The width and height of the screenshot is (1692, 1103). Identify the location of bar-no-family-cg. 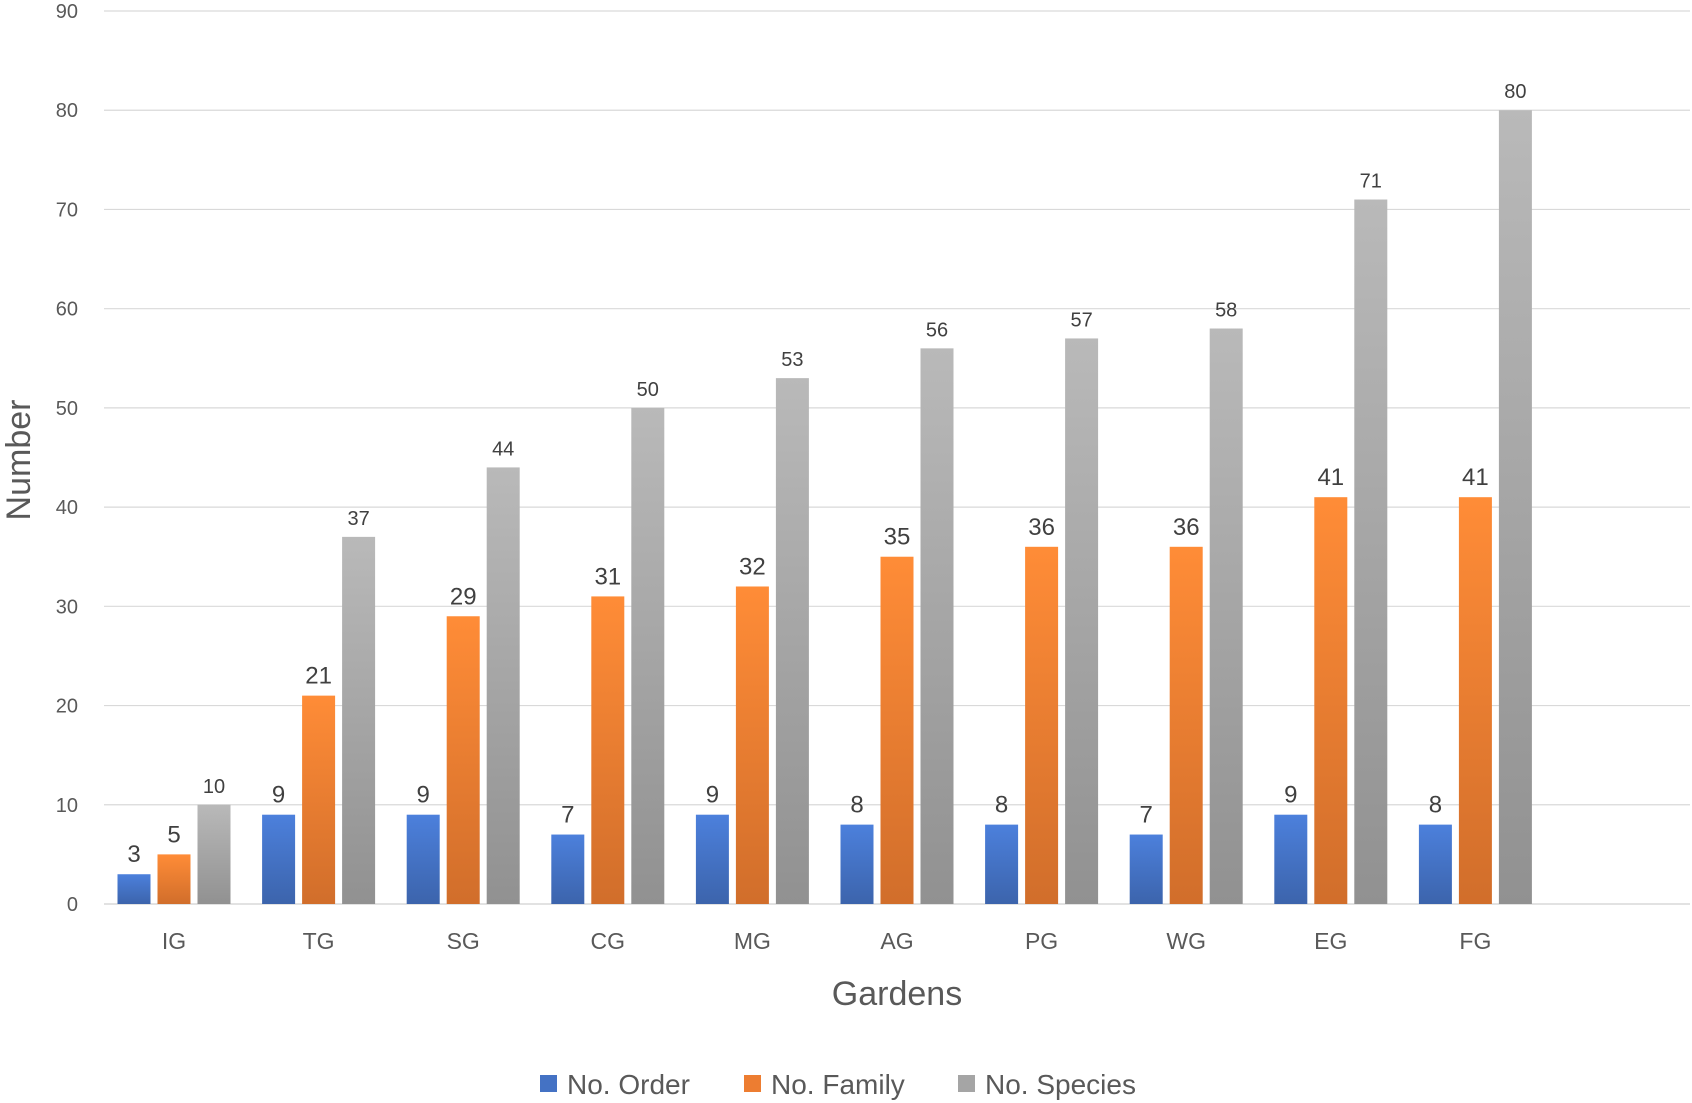
(608, 750).